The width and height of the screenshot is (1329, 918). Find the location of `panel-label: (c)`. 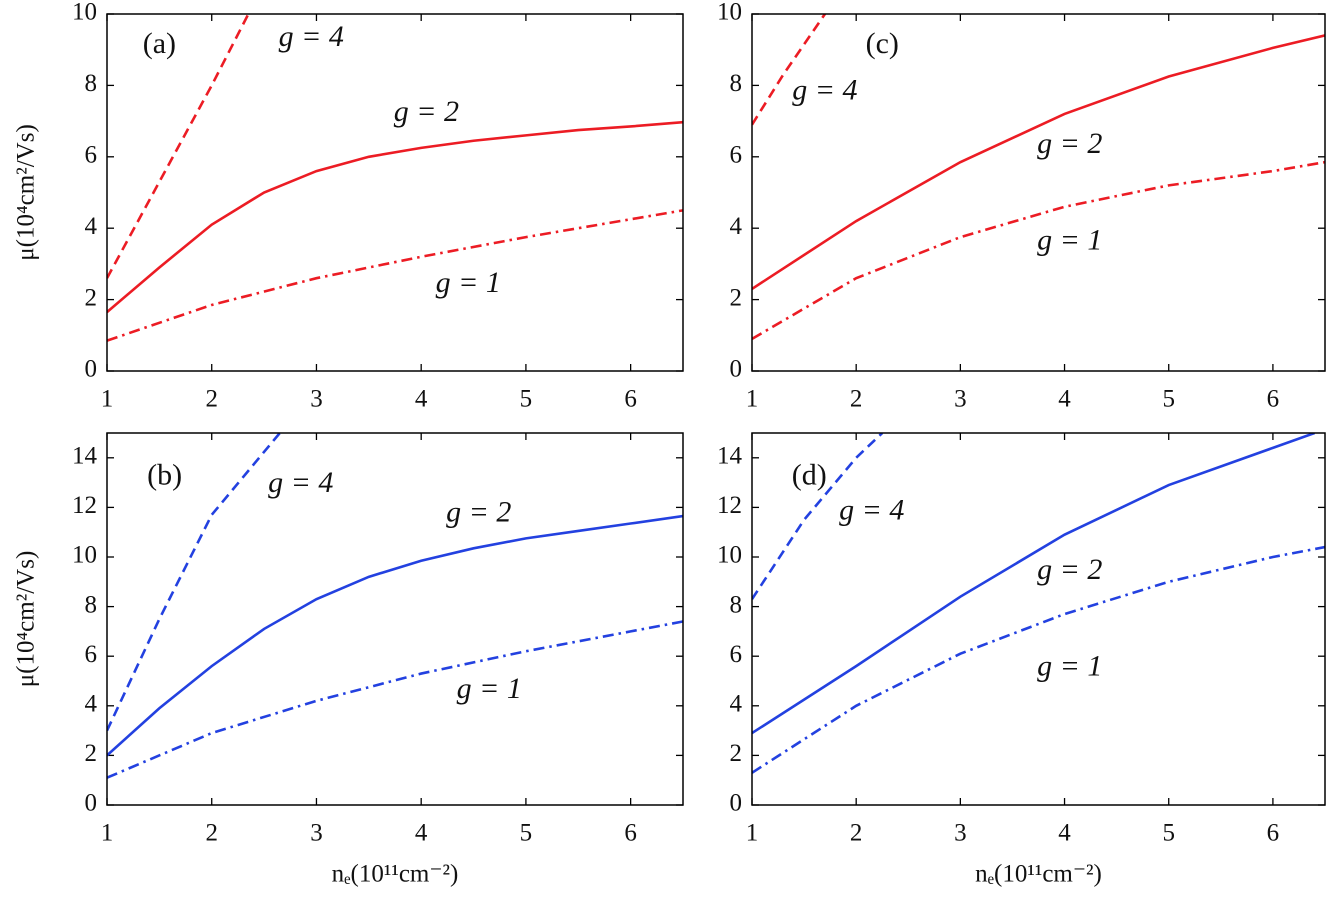

panel-label: (c) is located at coordinates (882, 43).